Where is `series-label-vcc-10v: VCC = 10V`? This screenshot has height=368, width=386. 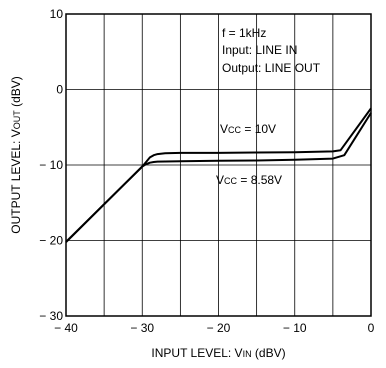 series-label-vcc-10v: VCC = 10V is located at coordinates (248, 129).